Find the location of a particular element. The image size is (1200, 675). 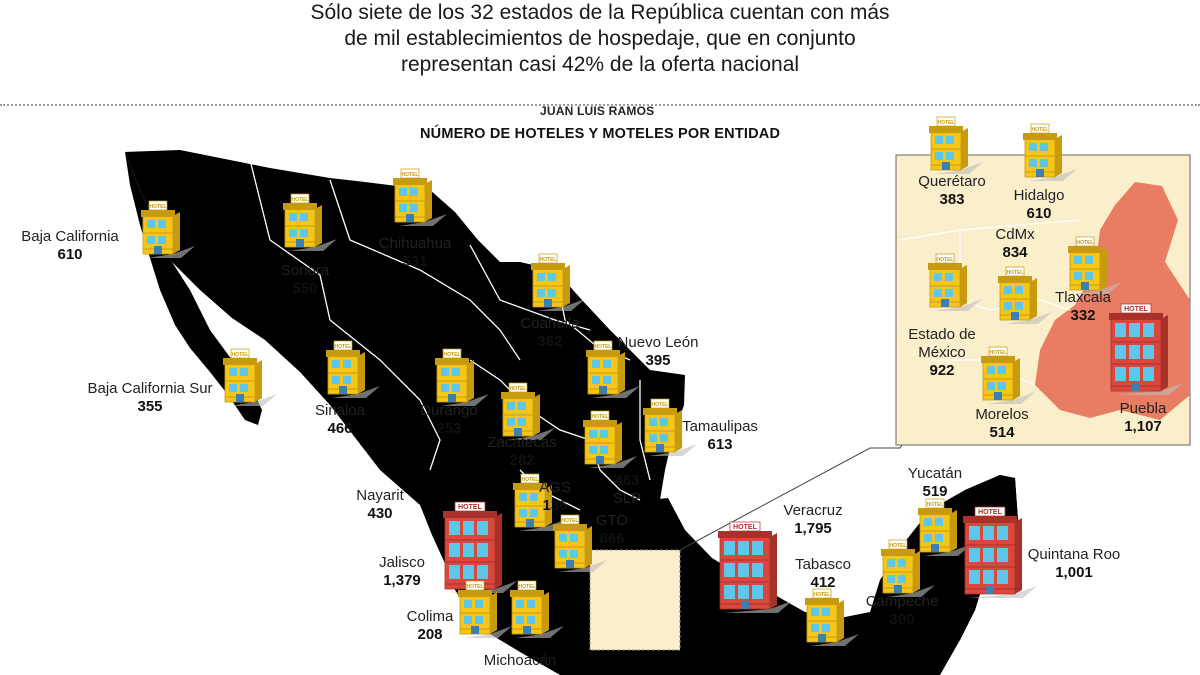

state-value-nuevo-leon: 395 is located at coordinates (658, 360).